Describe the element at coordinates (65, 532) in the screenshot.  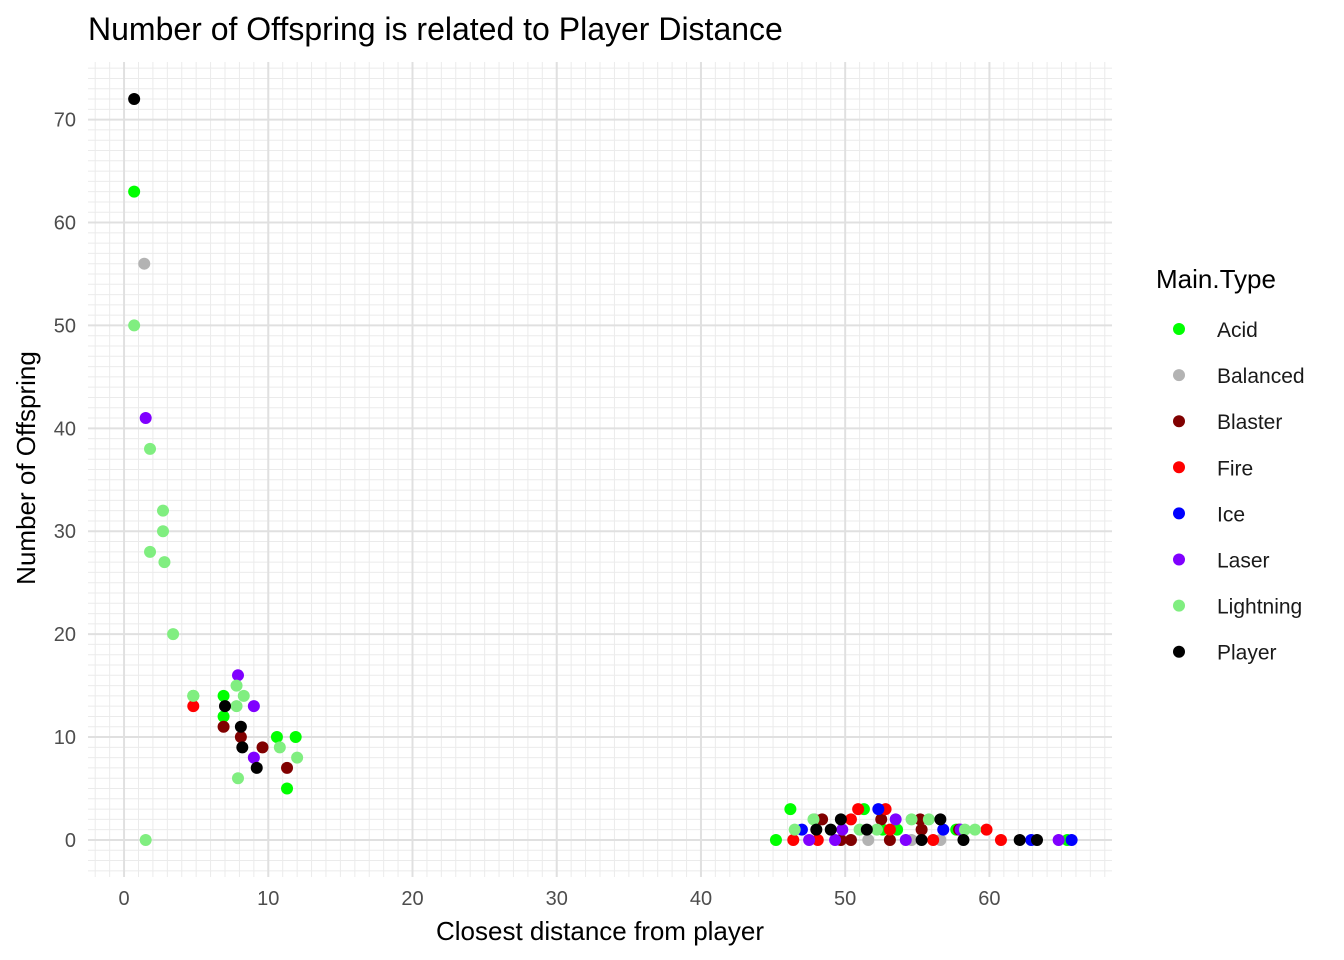
I see `y-tick-label: 30` at that location.